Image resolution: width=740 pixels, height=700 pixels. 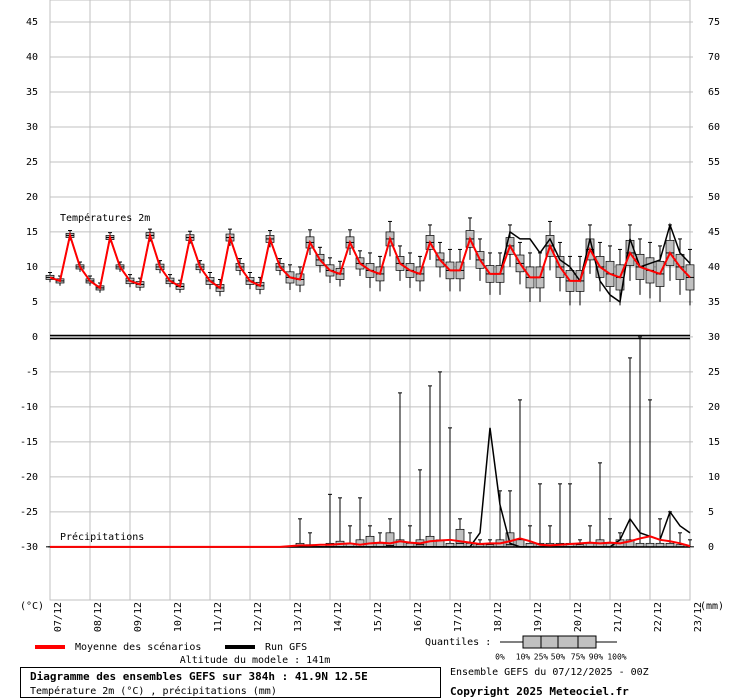 I want to click on x-tick-label: 18/12, so click(x=498, y=617).